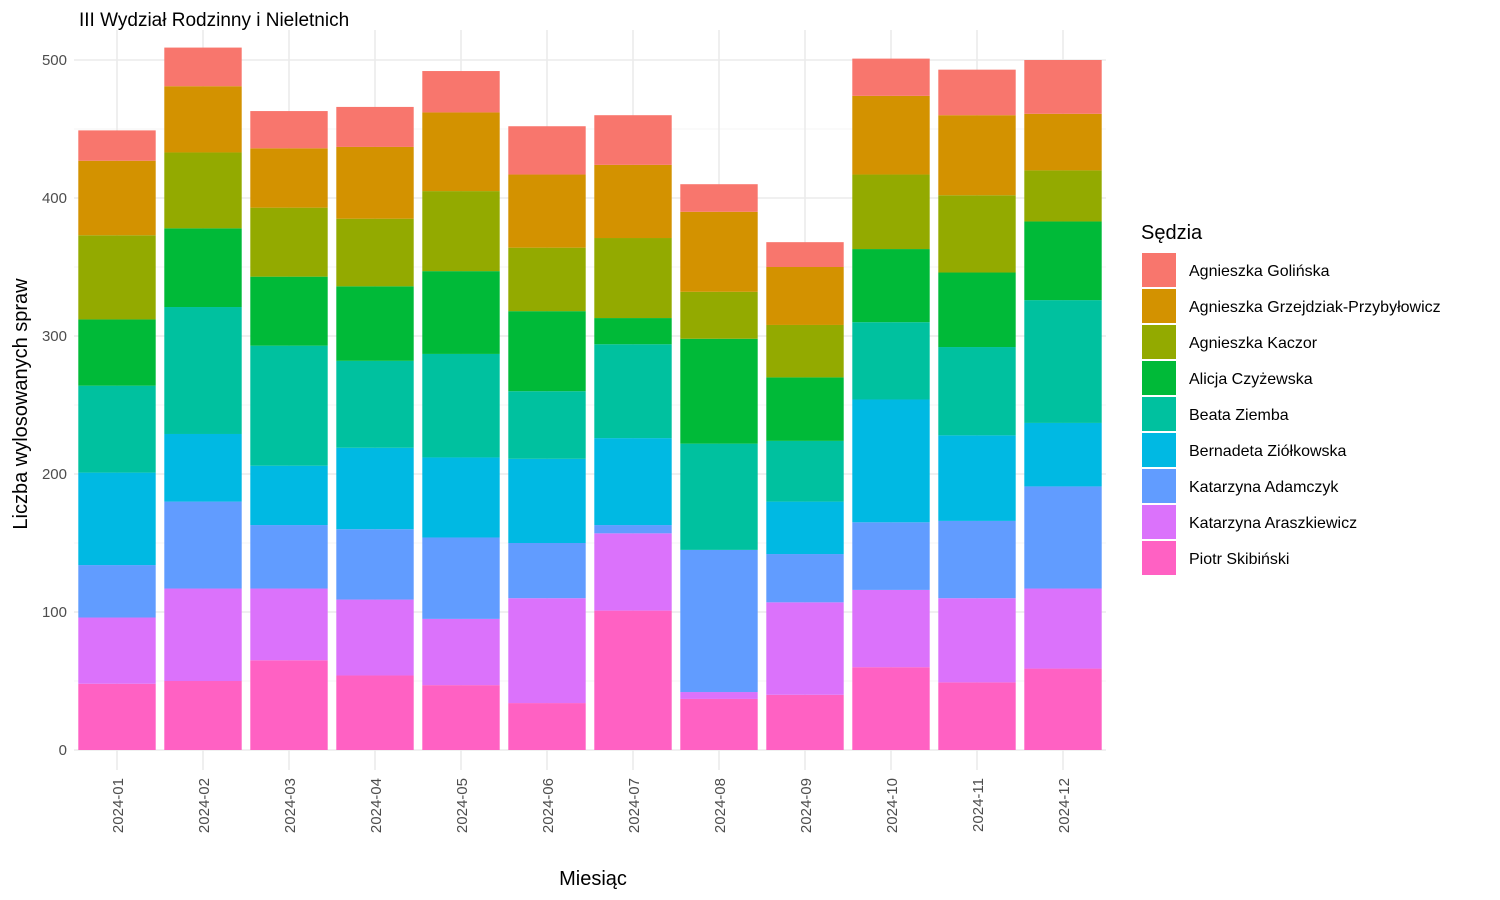 This screenshot has height=900, width=1500. I want to click on y-tick-label: 400, so click(54, 198).